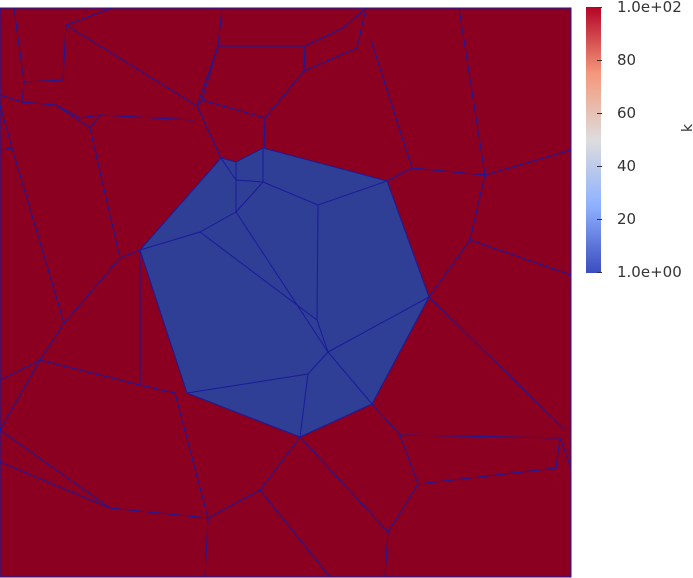 The height and width of the screenshot is (578, 693). I want to click on colorbar-label-60: 60, so click(627, 113).